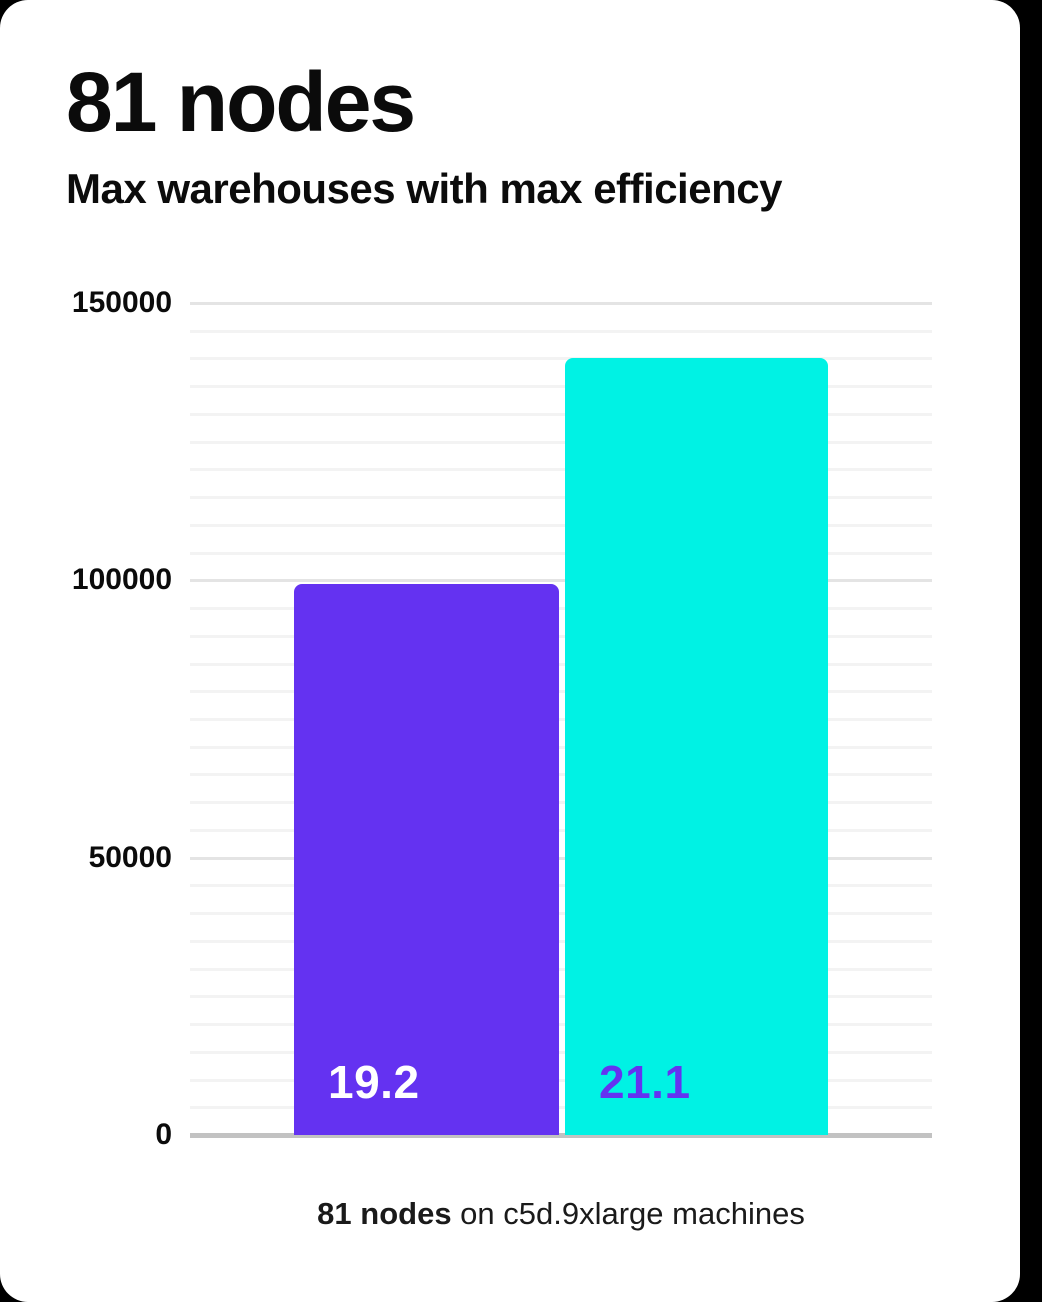 The height and width of the screenshot is (1302, 1042). I want to click on left-bar, so click(426, 859).